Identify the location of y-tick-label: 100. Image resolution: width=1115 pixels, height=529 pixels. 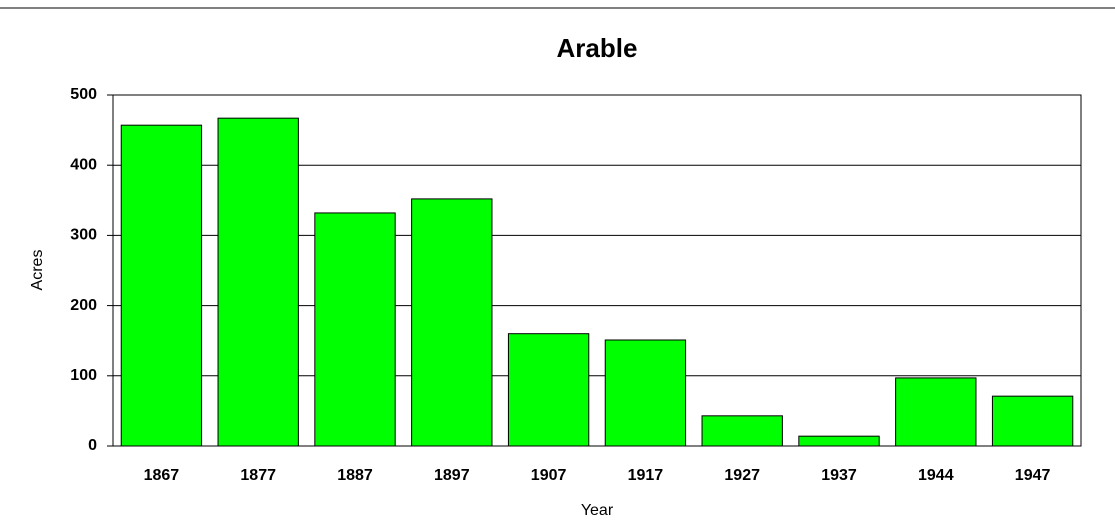
(83, 375).